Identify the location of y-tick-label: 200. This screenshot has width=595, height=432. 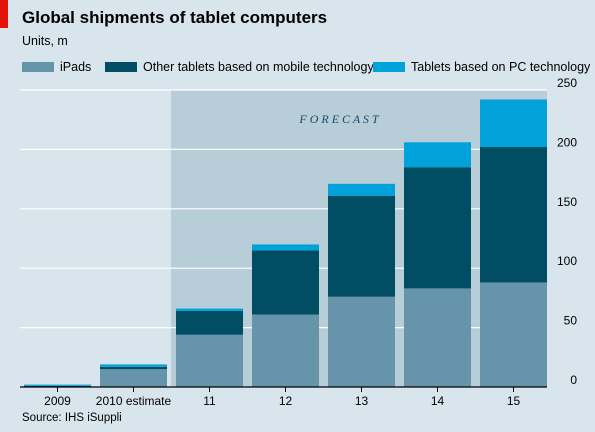
(567, 142).